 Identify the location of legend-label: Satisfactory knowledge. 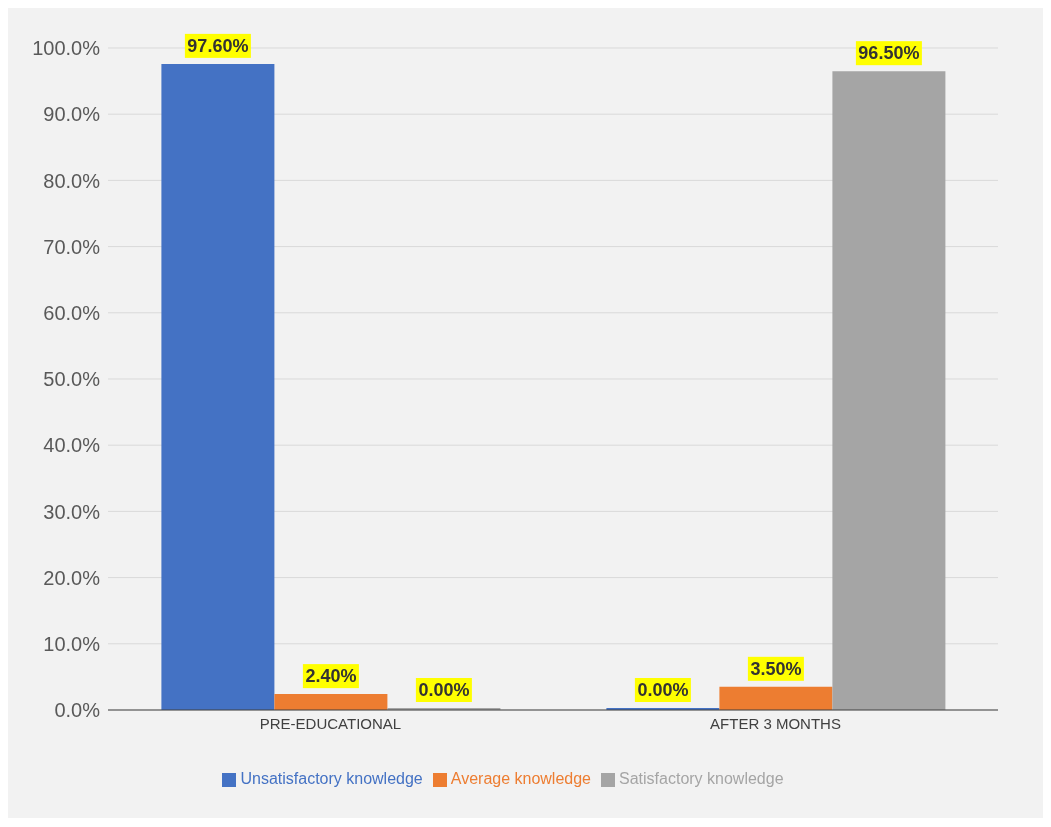
(701, 778).